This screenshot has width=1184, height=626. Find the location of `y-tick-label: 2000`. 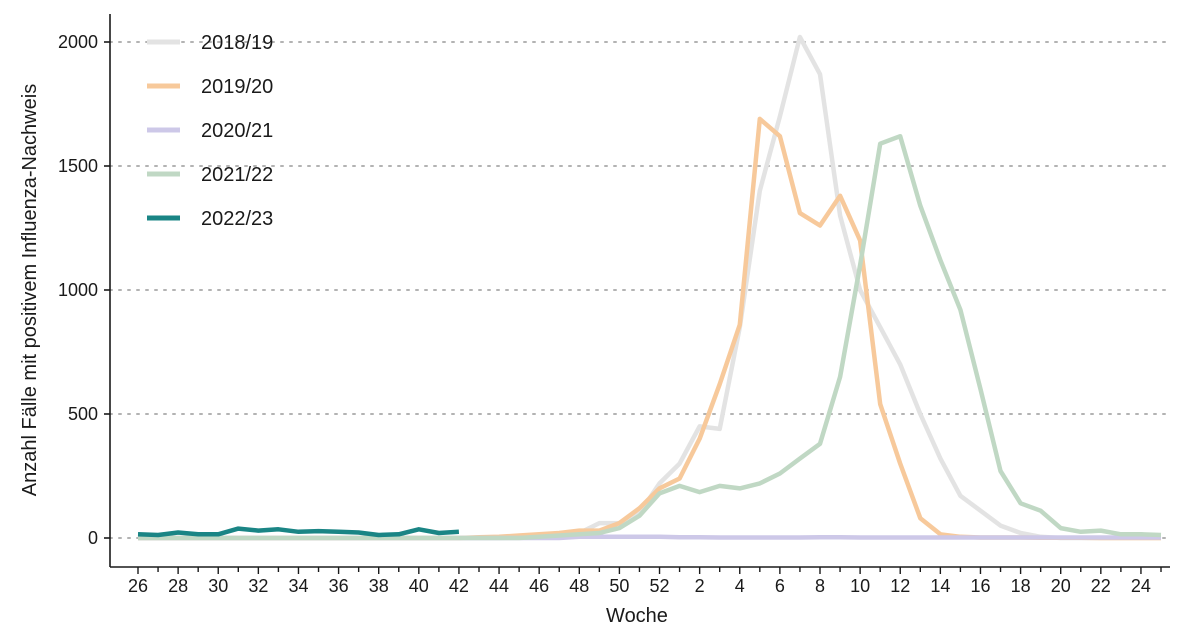

y-tick-label: 2000 is located at coordinates (78, 42).